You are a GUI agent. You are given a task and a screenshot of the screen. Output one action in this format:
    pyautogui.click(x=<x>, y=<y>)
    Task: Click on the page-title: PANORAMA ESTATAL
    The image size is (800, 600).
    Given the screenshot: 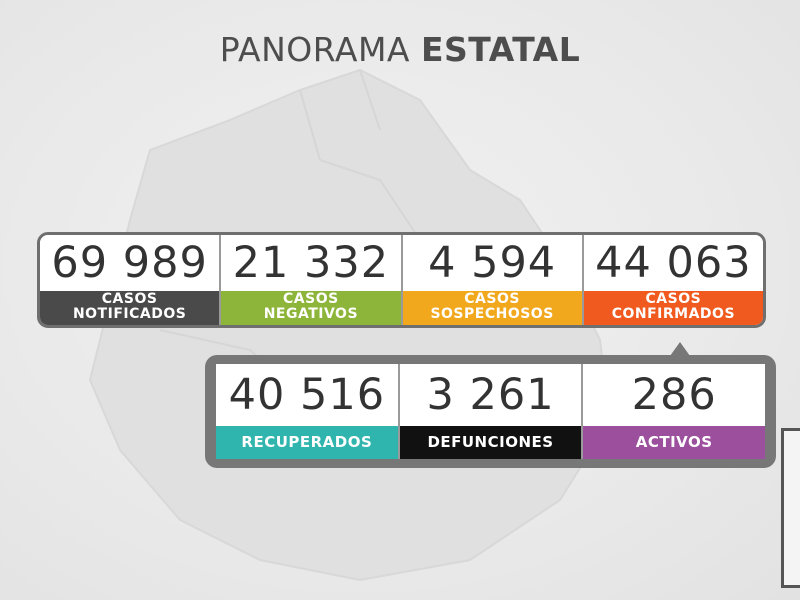 What is the action you would take?
    pyautogui.click(x=400, y=49)
    